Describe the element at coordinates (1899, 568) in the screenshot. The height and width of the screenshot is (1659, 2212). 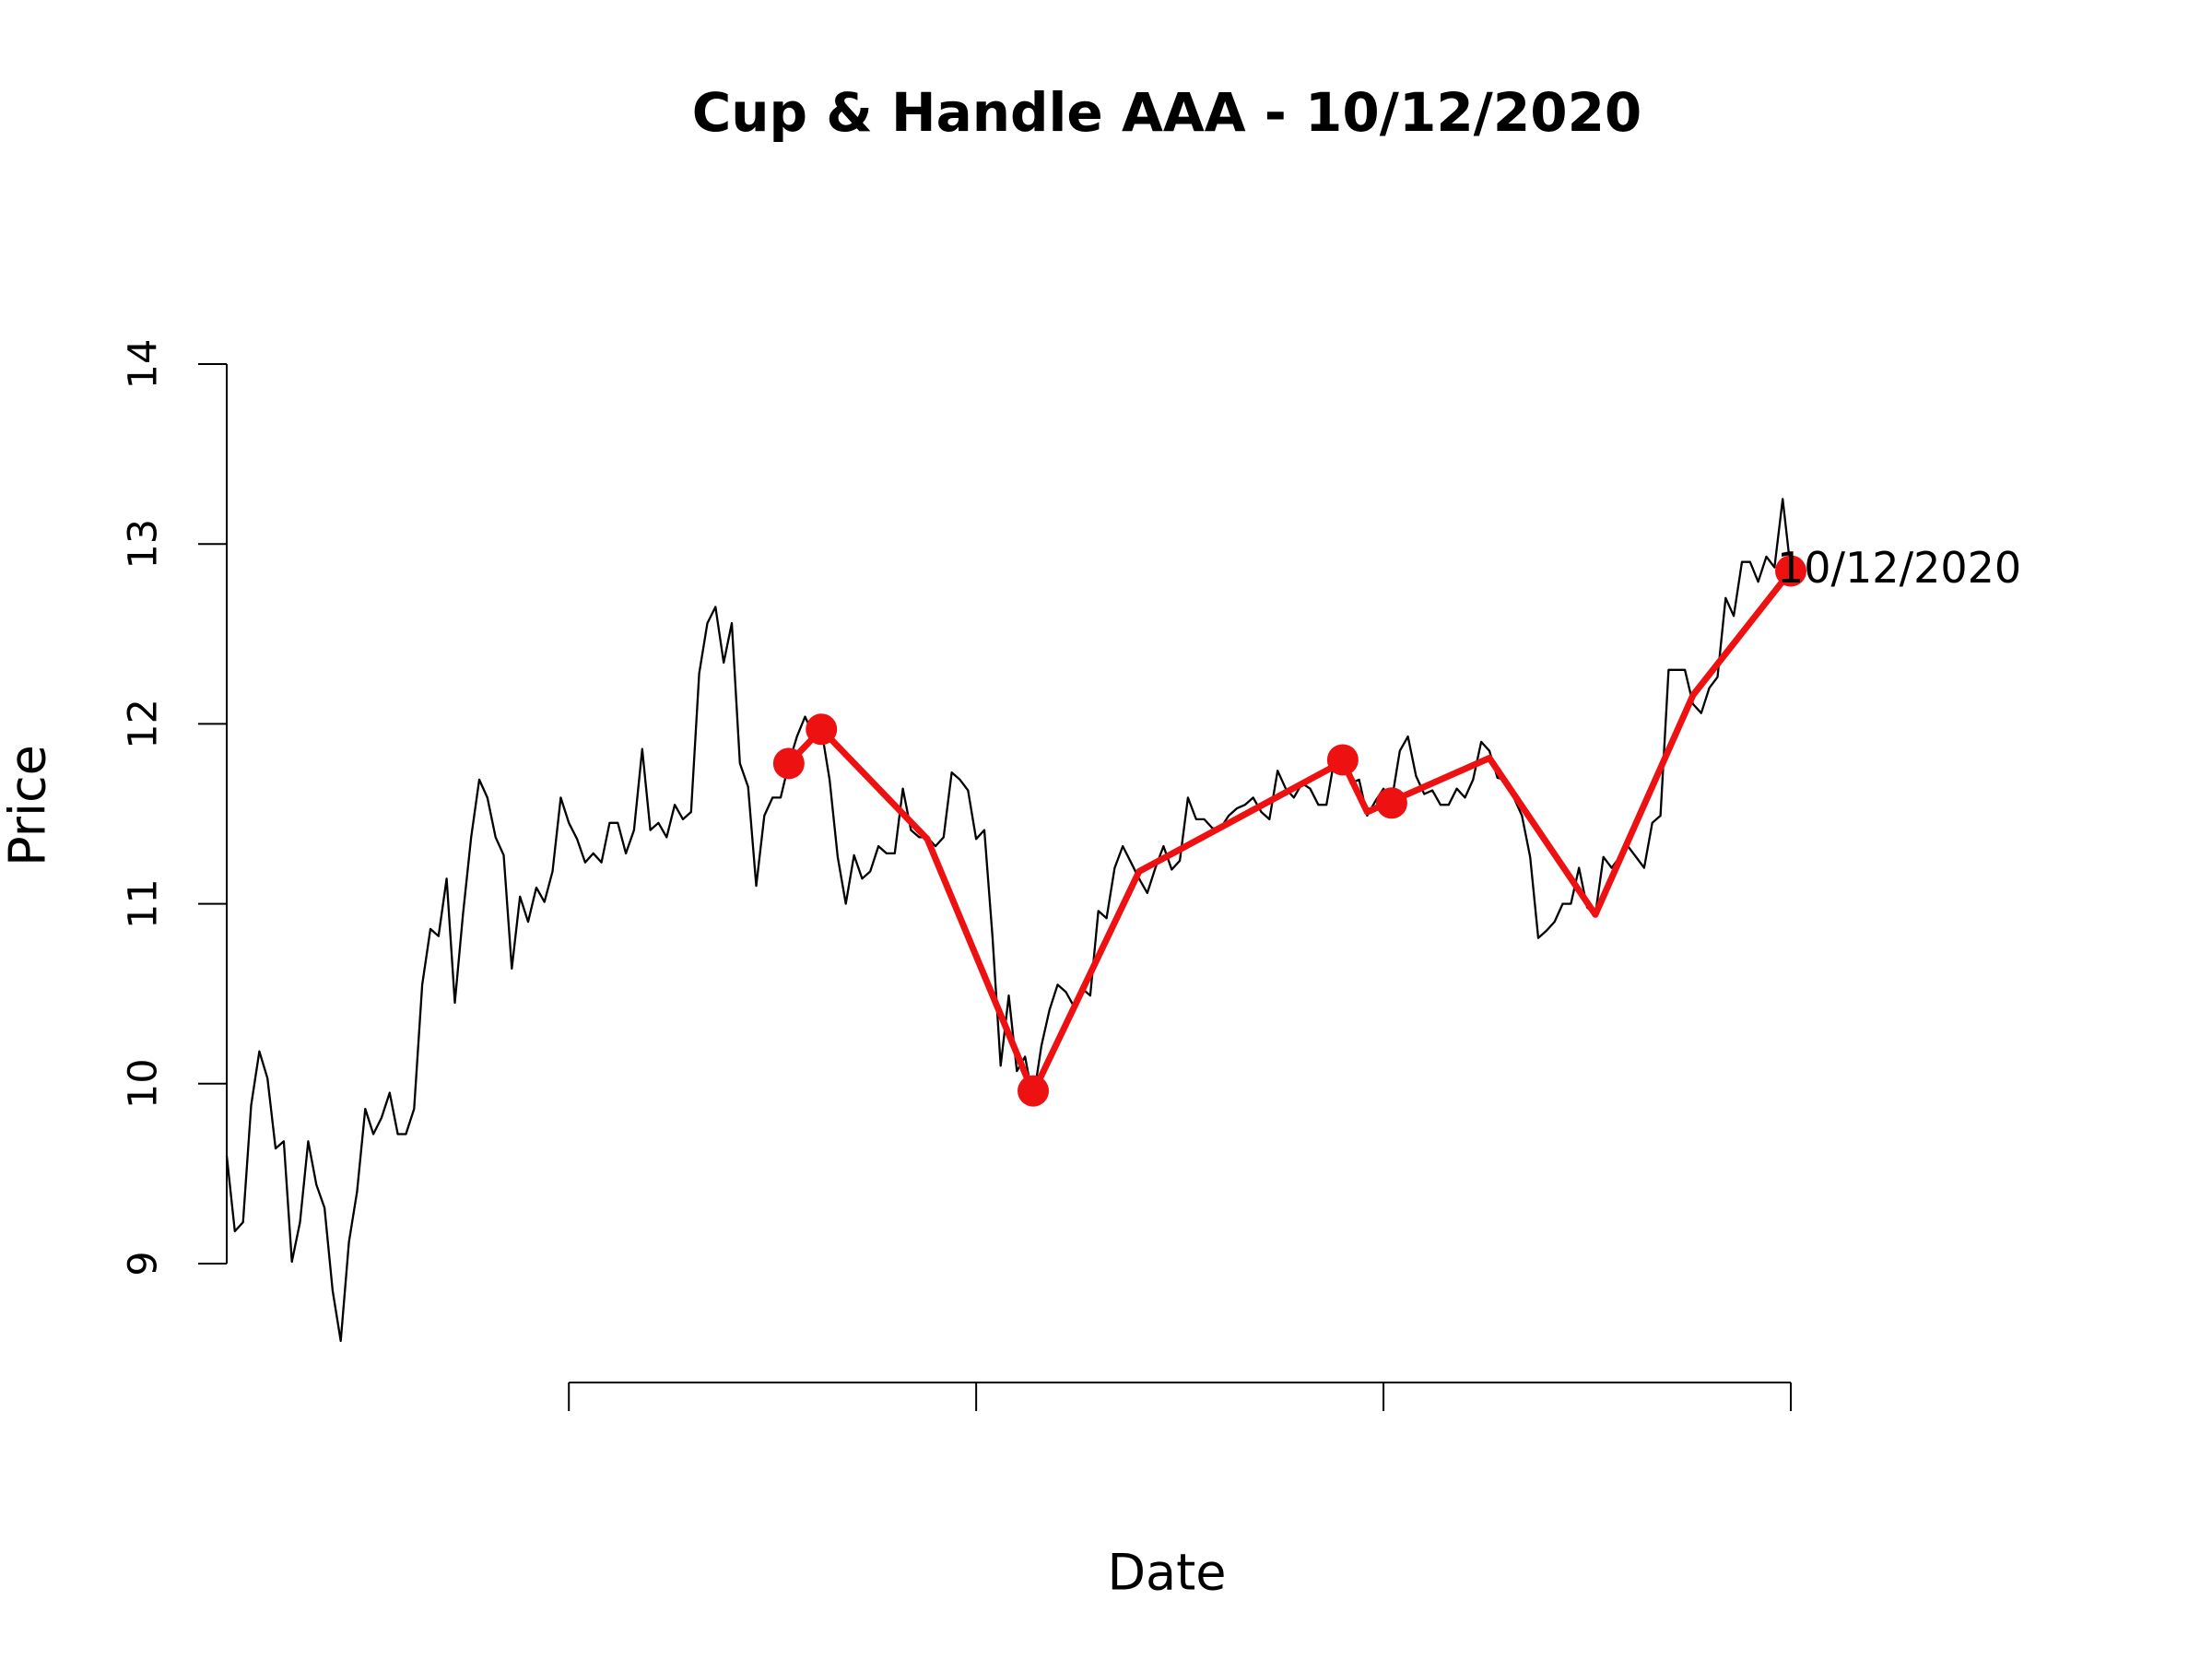
I see `annotation: 10/12/2020` at that location.